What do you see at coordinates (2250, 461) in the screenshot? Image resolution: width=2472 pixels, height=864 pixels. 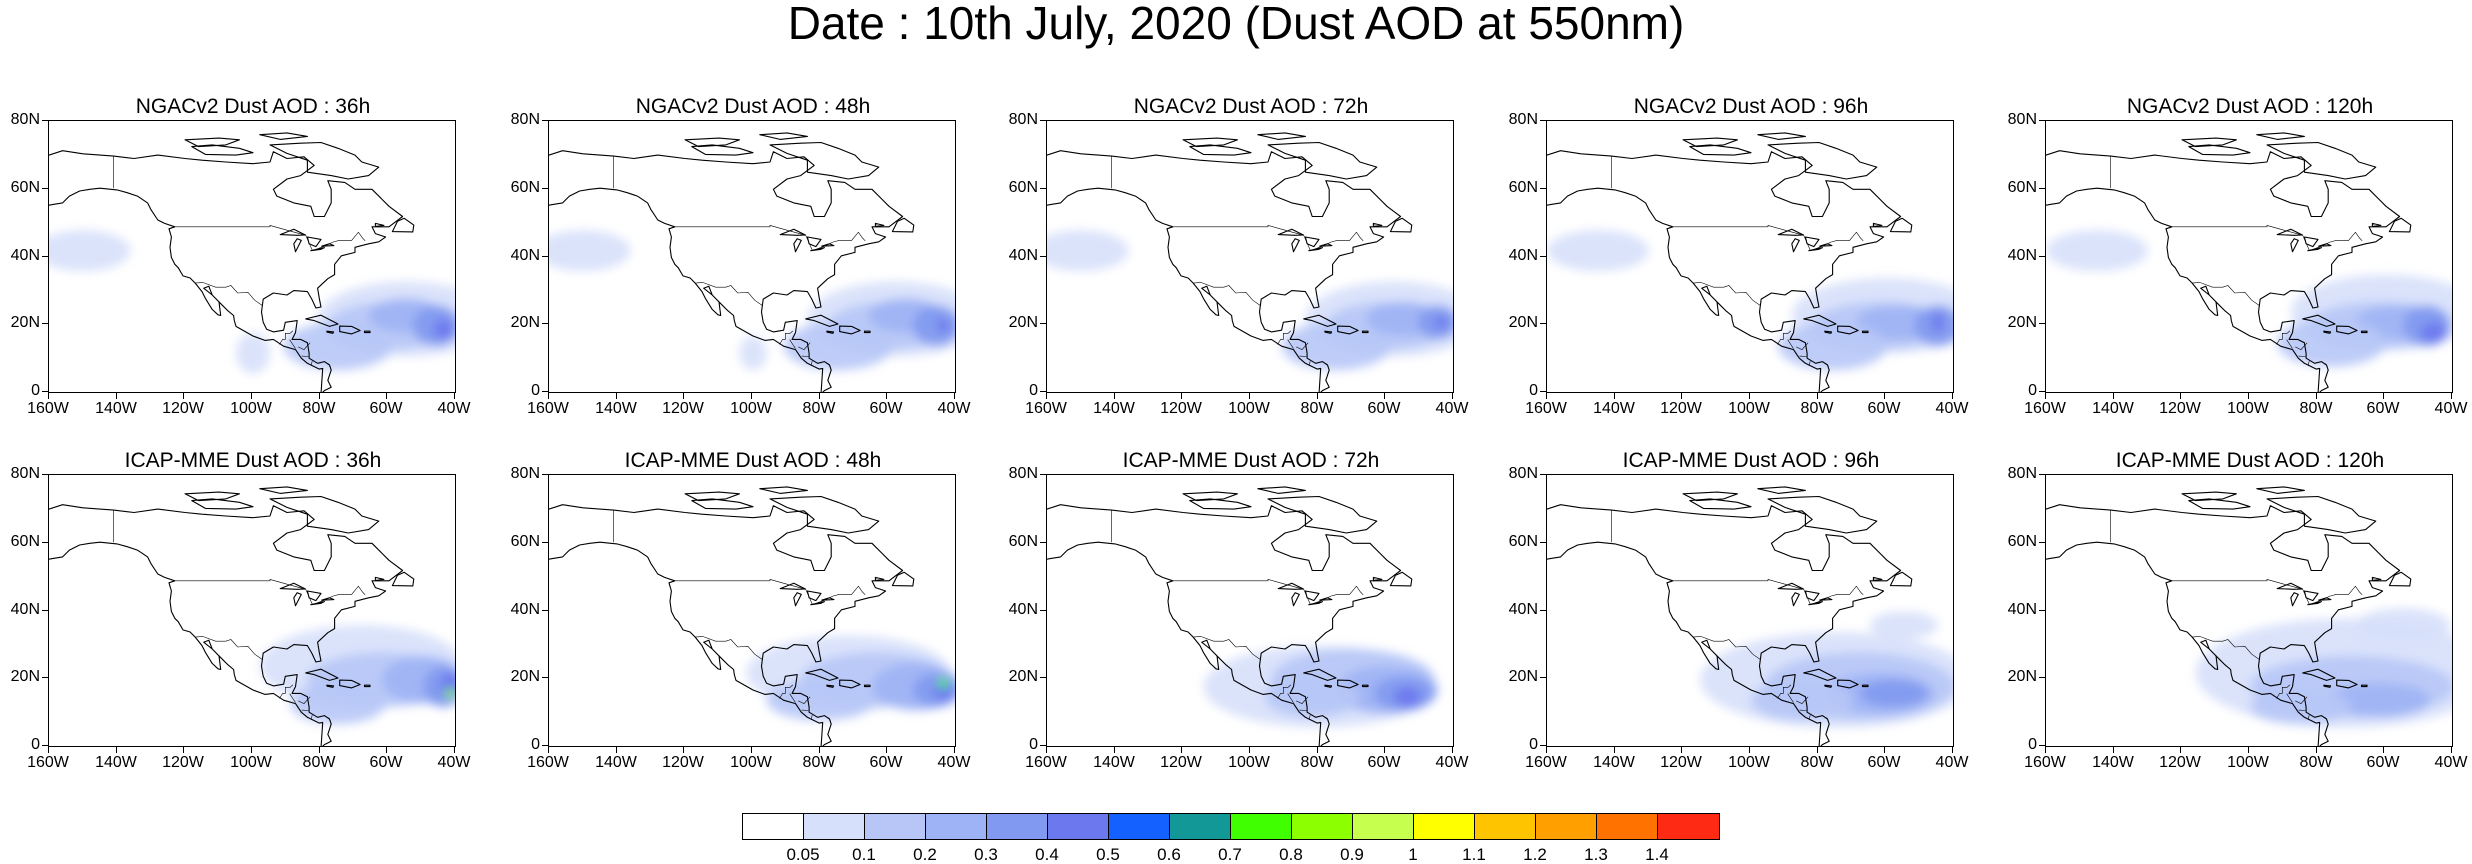 I see `panel-title: ICAP-MME Dust AOD : 120h` at bounding box center [2250, 461].